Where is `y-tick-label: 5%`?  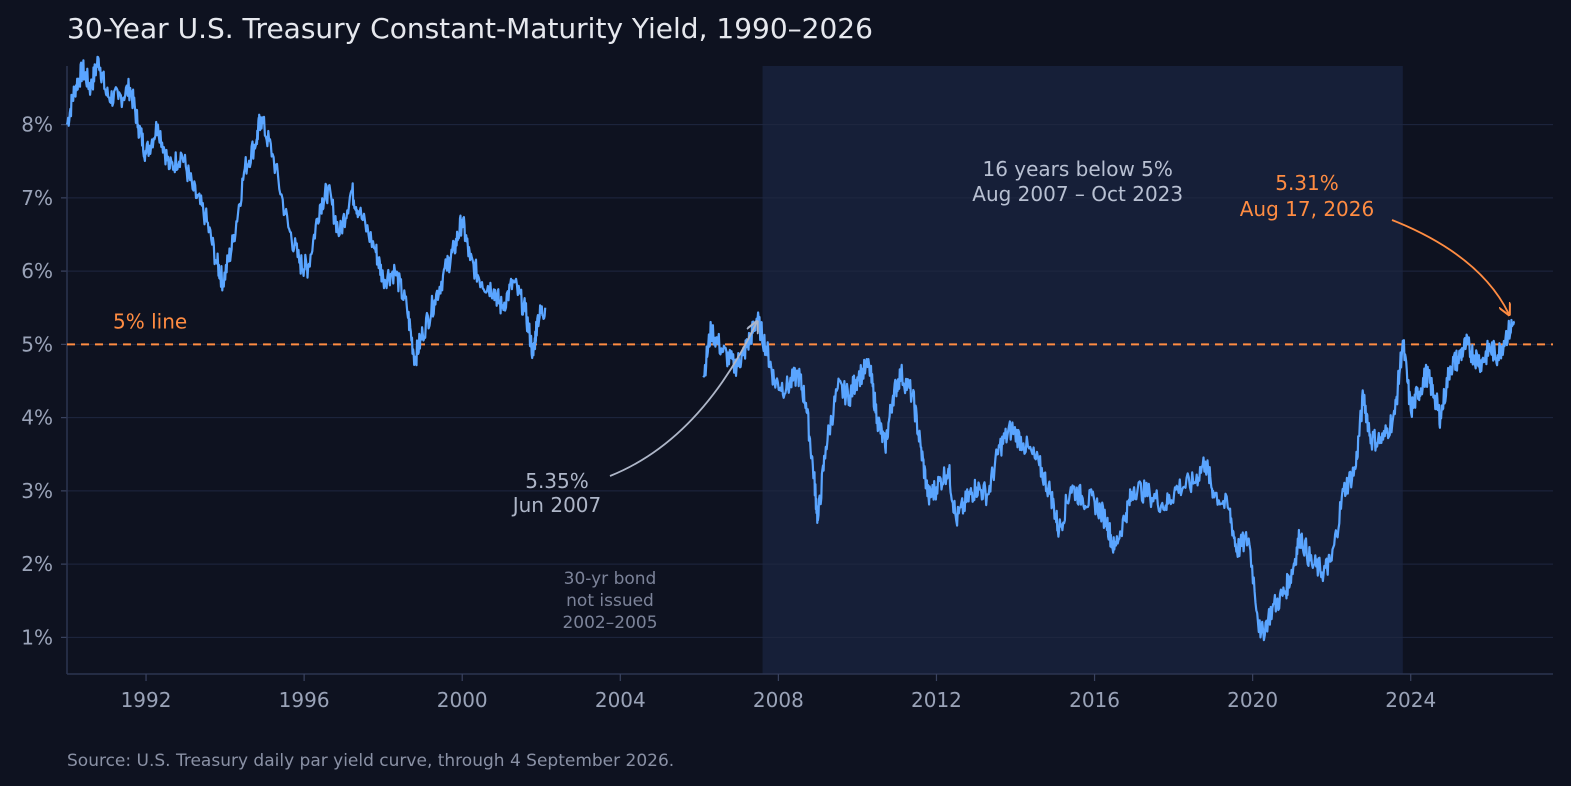
y-tick-label: 5% is located at coordinates (37, 344).